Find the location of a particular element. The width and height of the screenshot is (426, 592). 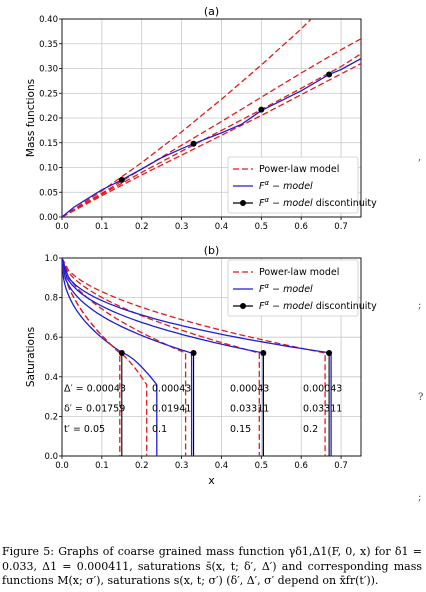

panel-b-annotation-c3-r2: 0.2 is located at coordinates (310, 429).